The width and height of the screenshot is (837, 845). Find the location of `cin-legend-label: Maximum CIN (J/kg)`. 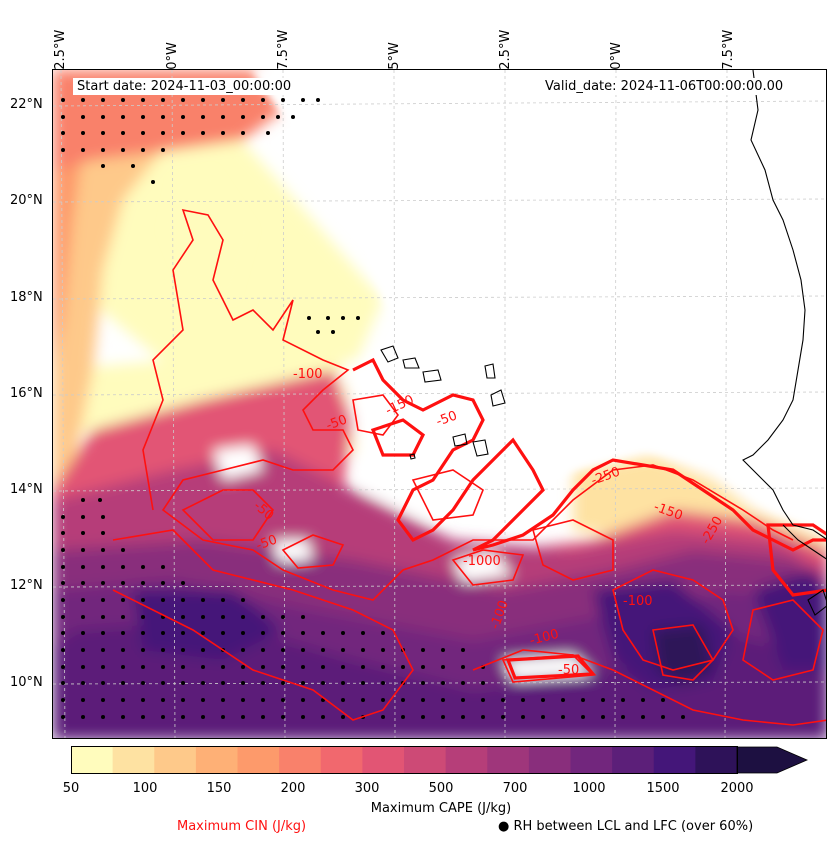

cin-legend-label: Maximum CIN (J/kg) is located at coordinates (242, 826).